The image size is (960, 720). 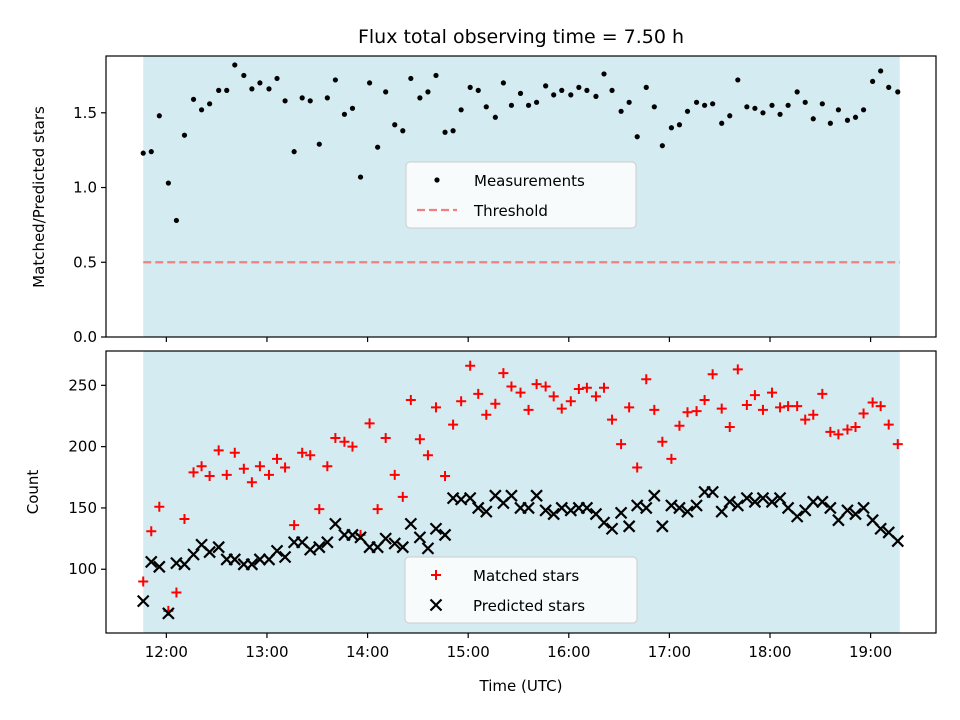 What do you see at coordinates (468, 652) in the screenshot?
I see `x-tick-label: 15:00` at bounding box center [468, 652].